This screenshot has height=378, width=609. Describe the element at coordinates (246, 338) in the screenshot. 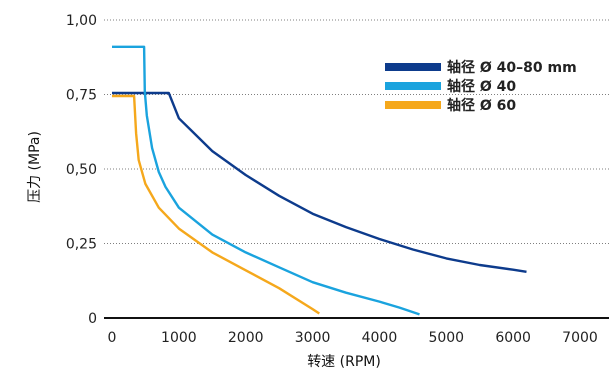

I see `x-tick-label: 2000` at that location.